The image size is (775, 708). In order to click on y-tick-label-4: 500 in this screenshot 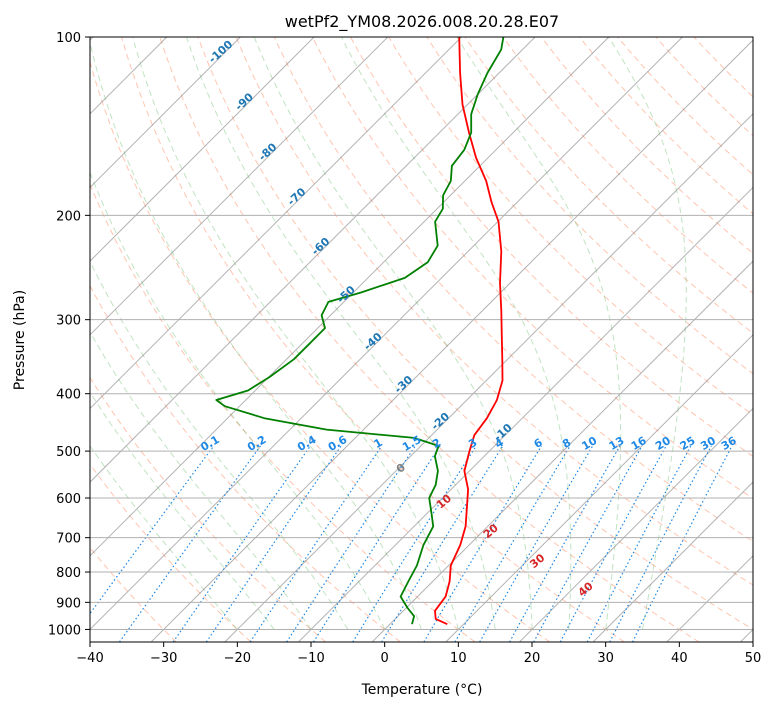, I will do `click(68, 452)`.